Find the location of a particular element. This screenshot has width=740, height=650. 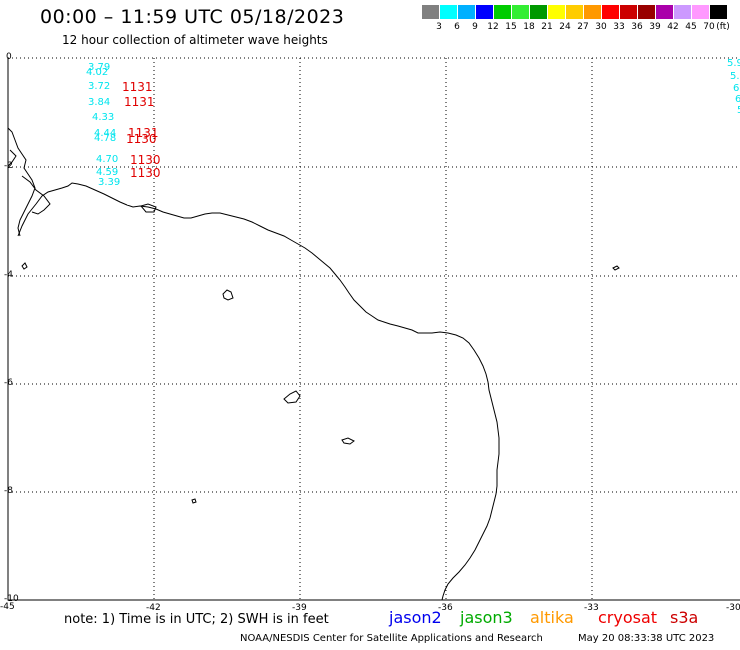

satellite-name-altika: altika is located at coordinates (552, 617).